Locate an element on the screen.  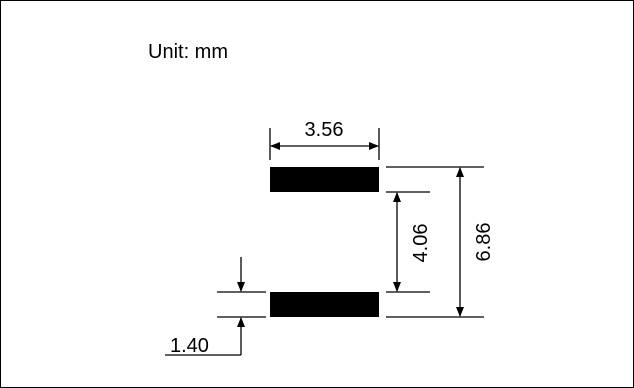
pad-length-label: 1.40 is located at coordinates (189, 346).